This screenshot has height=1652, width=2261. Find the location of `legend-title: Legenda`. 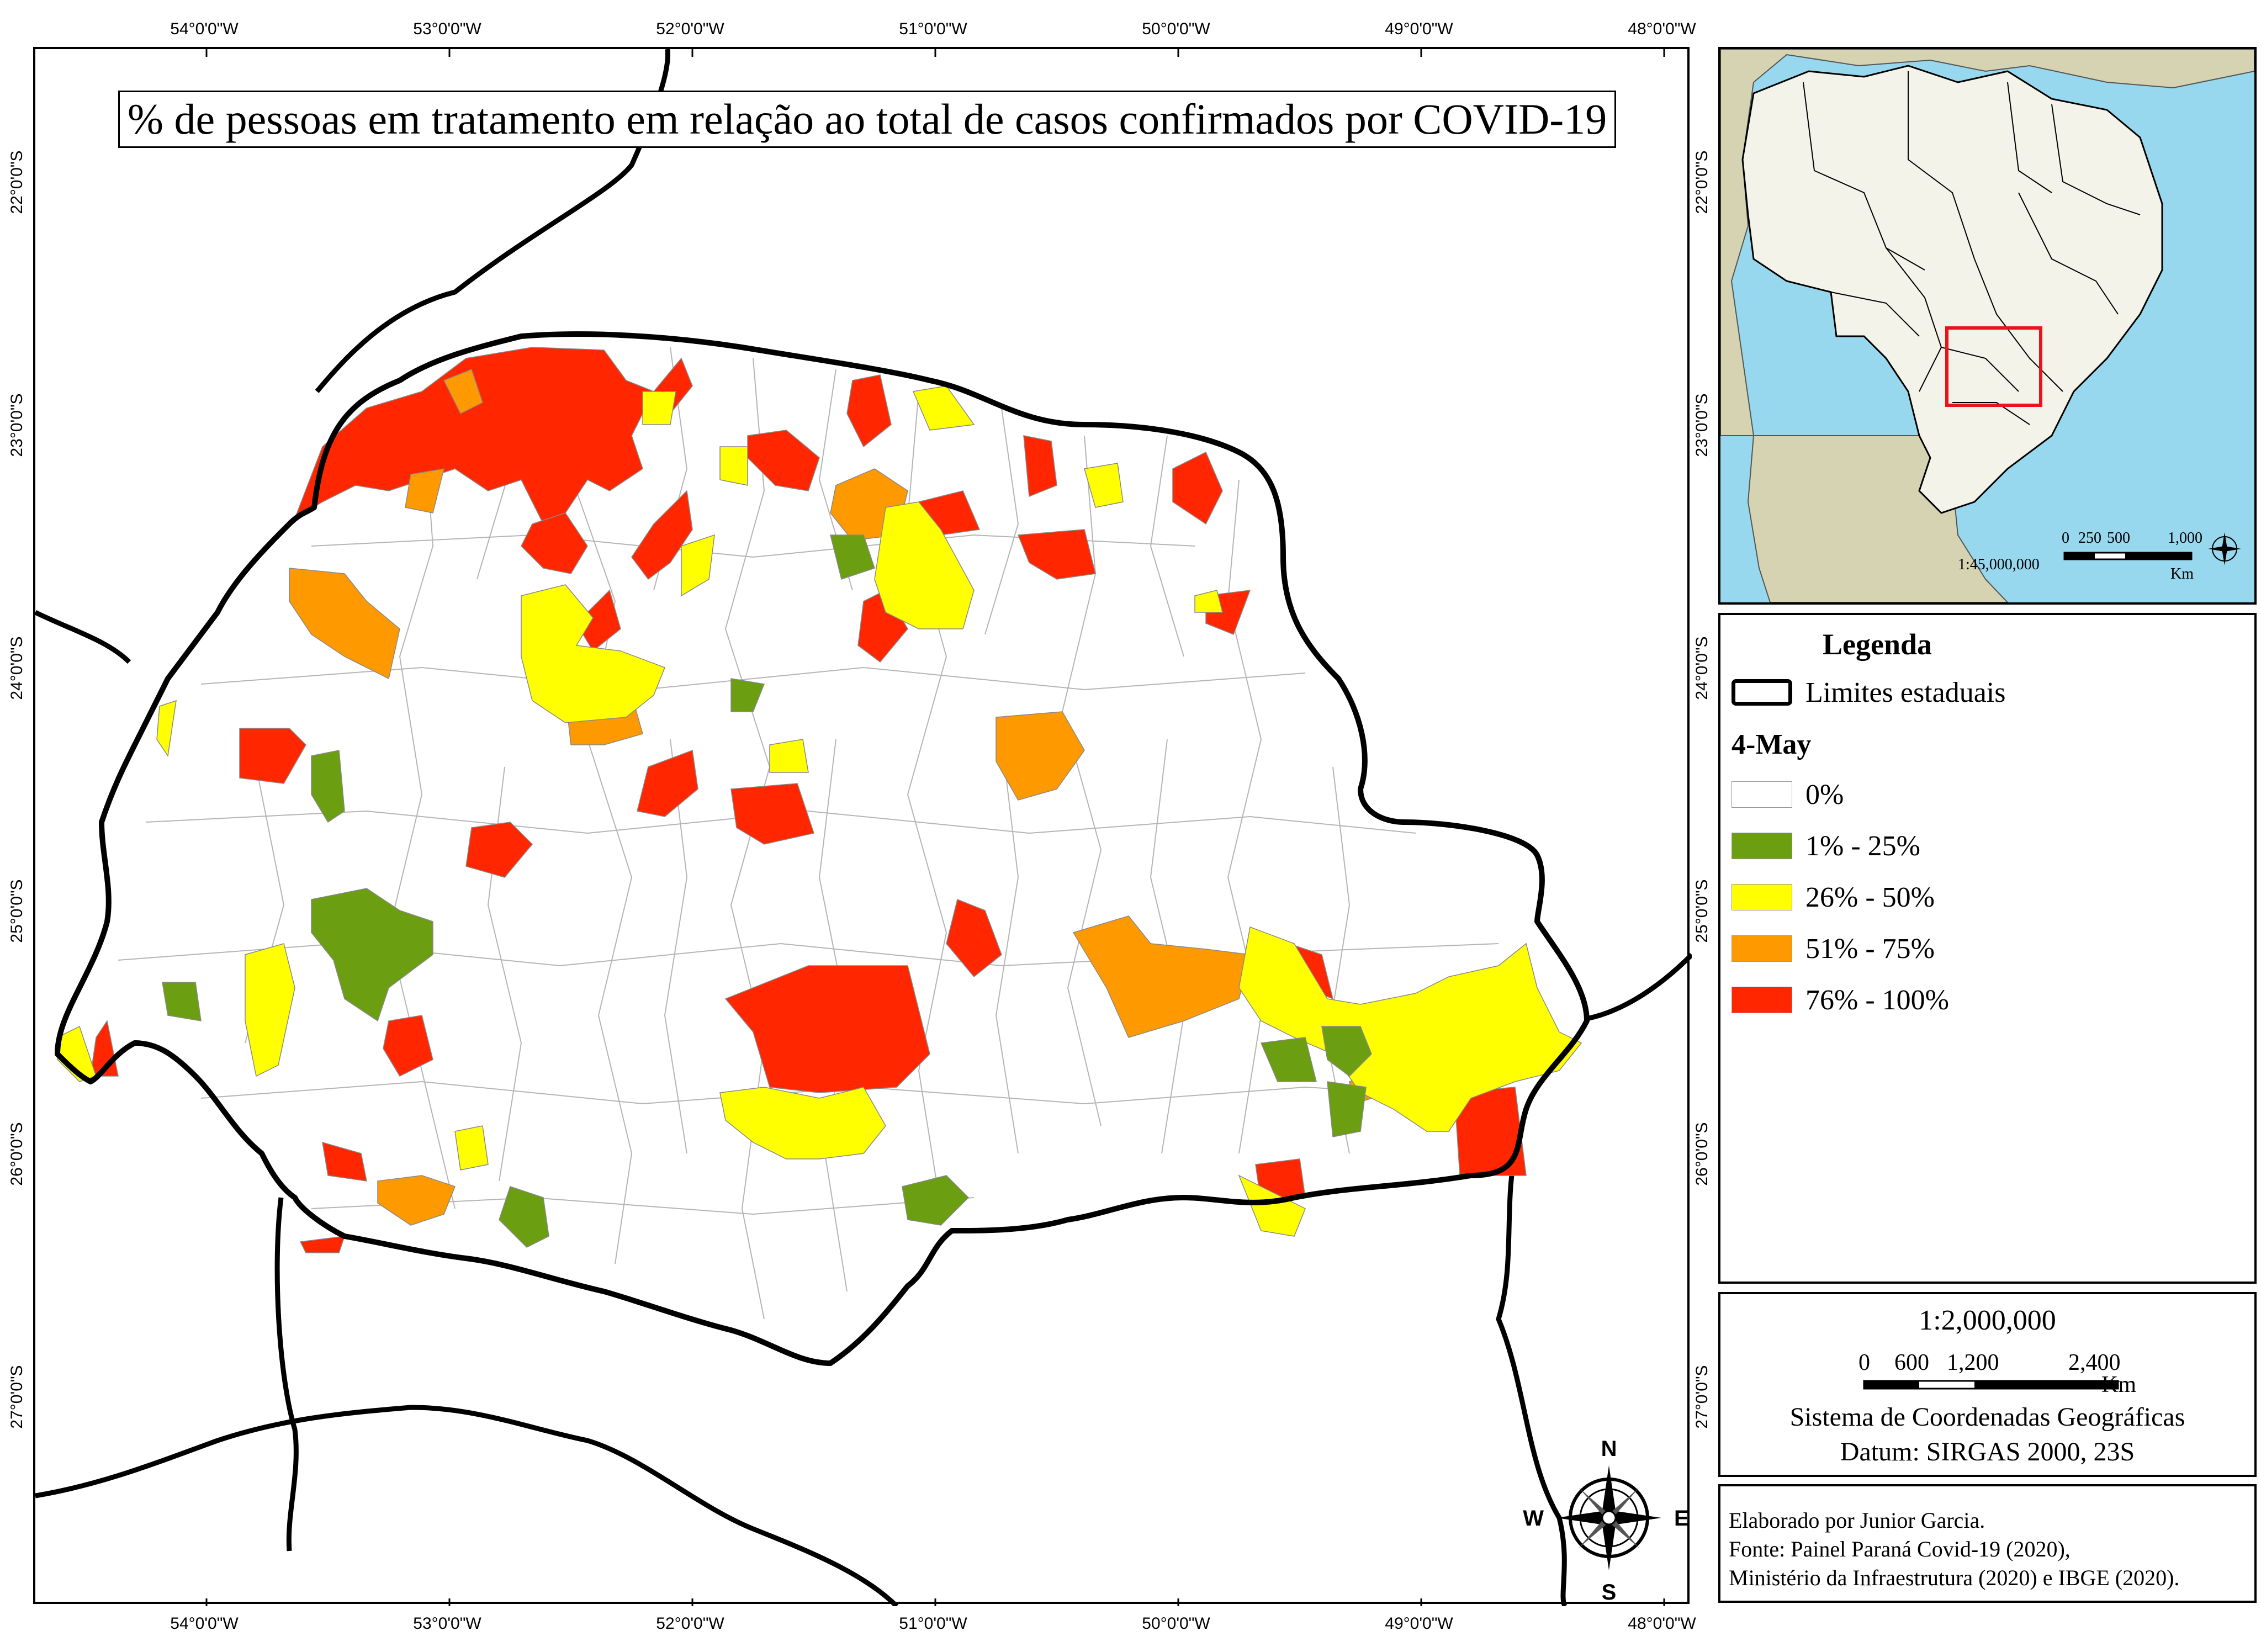

legend-title: Legenda is located at coordinates (1878, 644).